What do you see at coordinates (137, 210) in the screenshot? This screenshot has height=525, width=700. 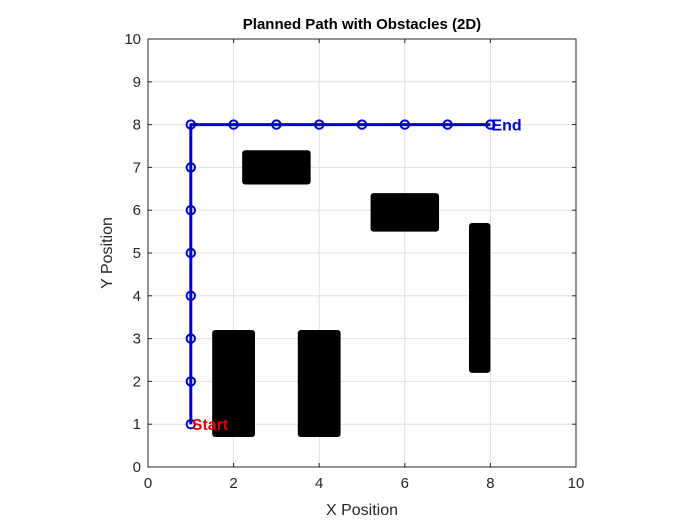 I see `y-tick-label: 6` at bounding box center [137, 210].